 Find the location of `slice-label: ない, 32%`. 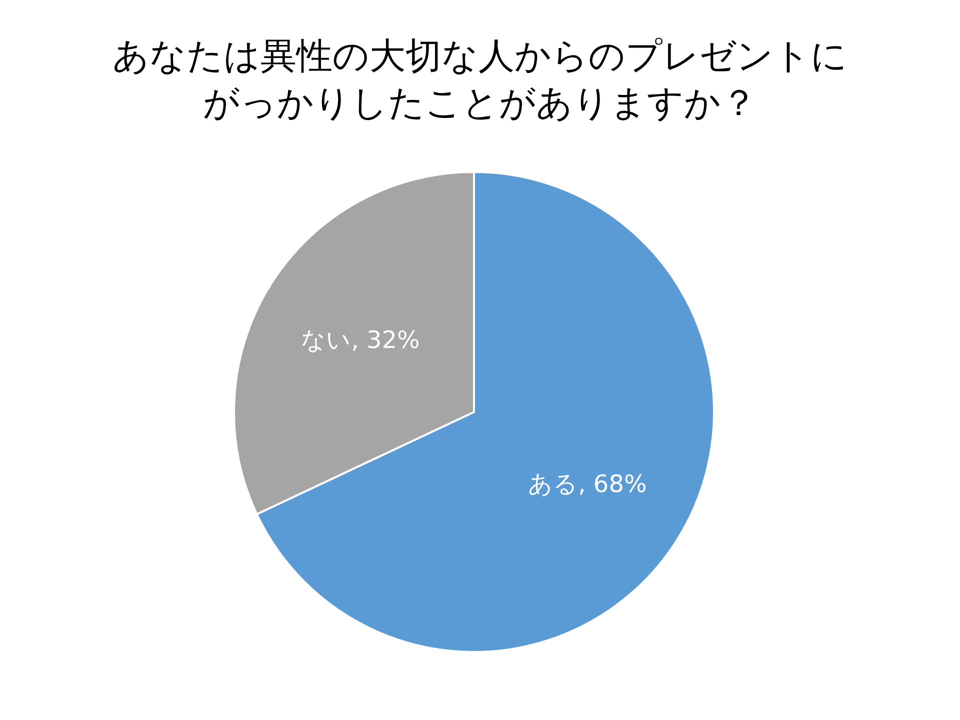

slice-label: ない, 32% is located at coordinates (360, 340).